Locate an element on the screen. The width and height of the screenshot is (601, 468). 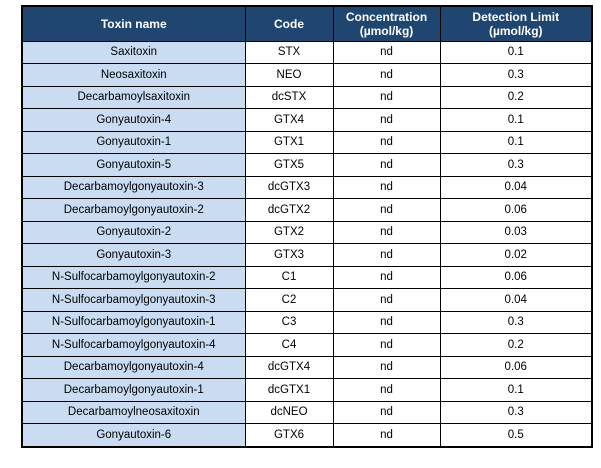
toxin-name-cell: Decarbamoylgonyautoxin-2 is located at coordinates (133, 210).